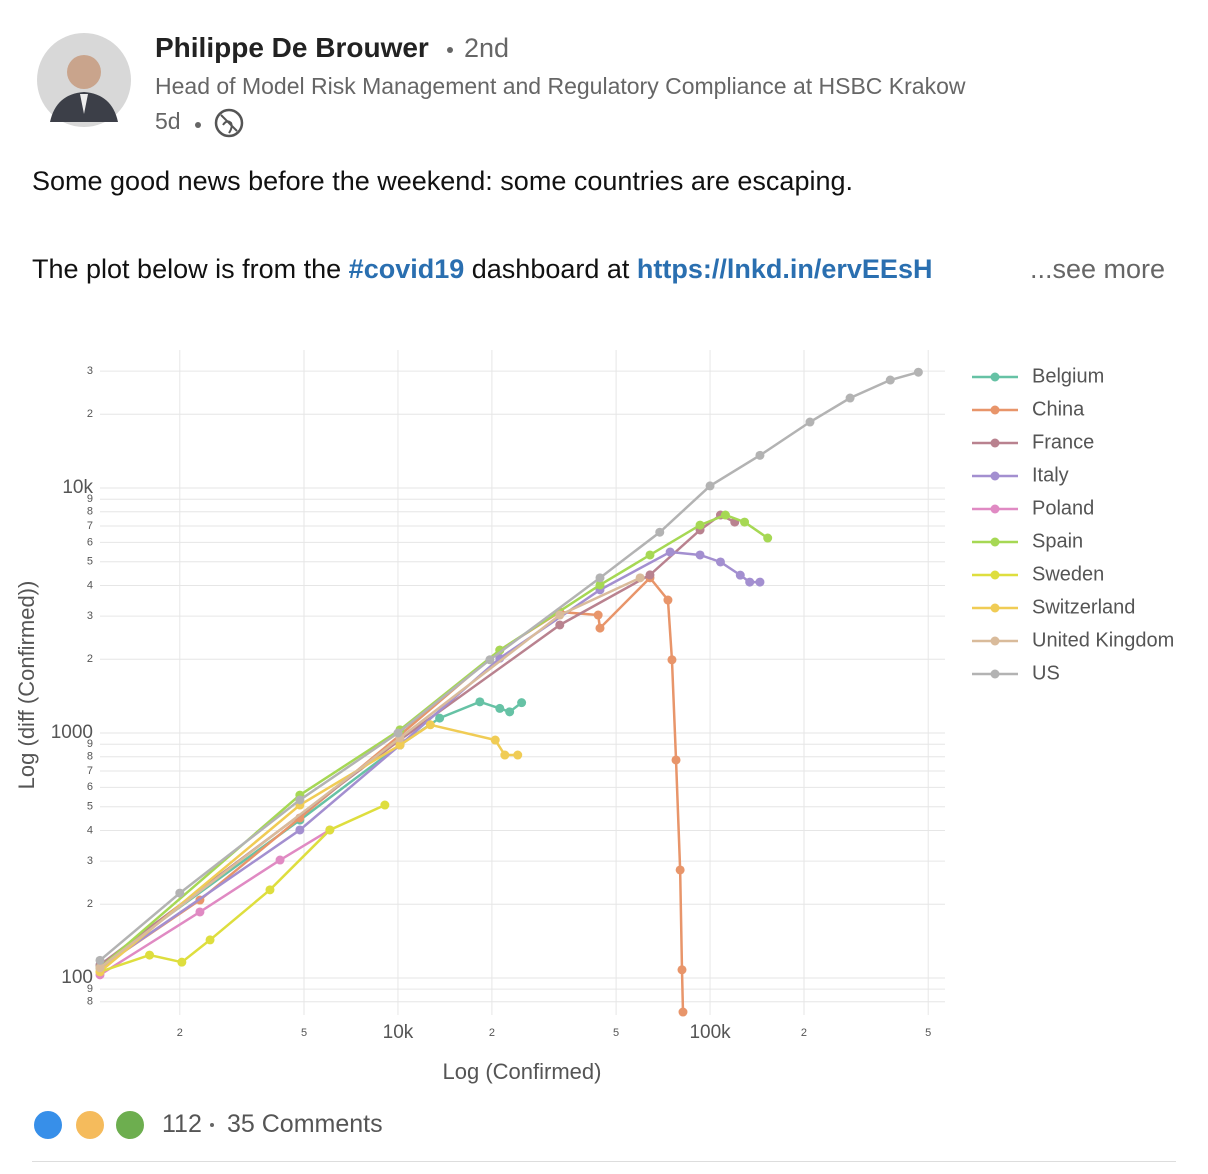 Image resolution: width=1208 pixels, height=1174 pixels. What do you see at coordinates (550, 269) in the screenshot?
I see `text: dashboard at` at bounding box center [550, 269].